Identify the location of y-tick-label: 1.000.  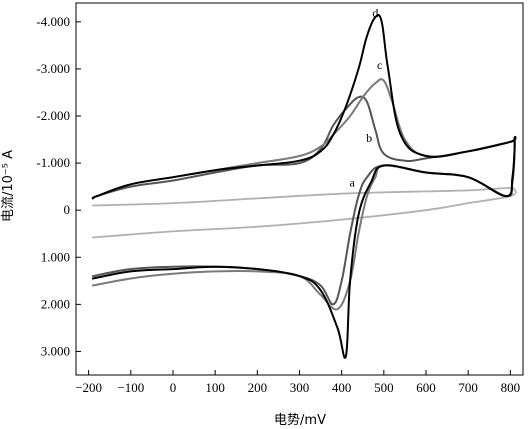
(55, 256).